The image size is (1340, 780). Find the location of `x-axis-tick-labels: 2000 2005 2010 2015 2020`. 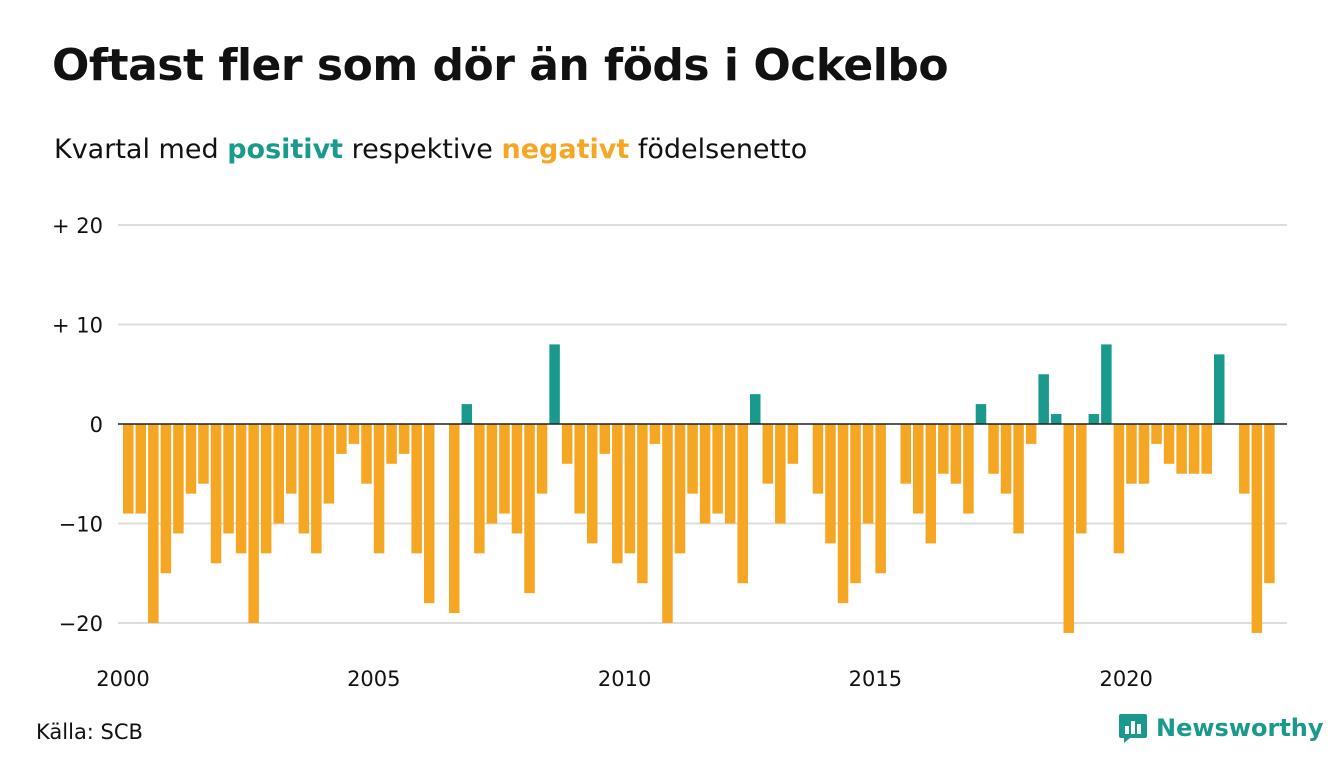

x-axis-tick-labels: 2000 2005 2010 2015 2020 is located at coordinates (624, 679).